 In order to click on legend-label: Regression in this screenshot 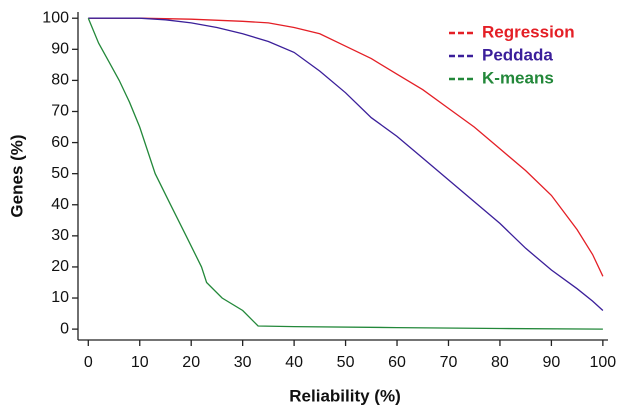, I will do `click(528, 31)`.